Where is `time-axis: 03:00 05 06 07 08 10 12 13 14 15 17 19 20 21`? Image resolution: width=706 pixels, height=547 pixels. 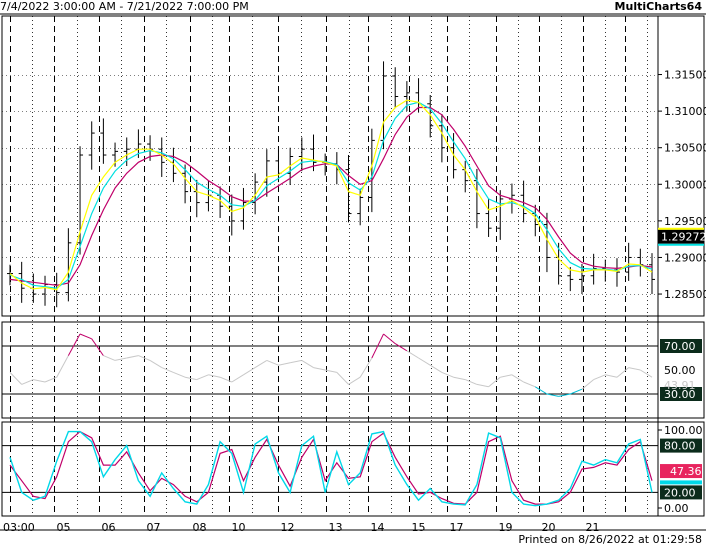 time-axis: 03:00 05 06 07 08 10 12 13 14 15 17 19 20 21 is located at coordinates (301, 527).